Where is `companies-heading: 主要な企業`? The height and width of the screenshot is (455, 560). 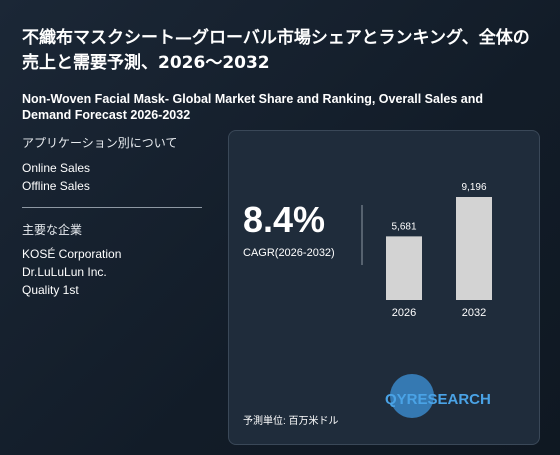 companies-heading: 主要な企業 is located at coordinates (52, 230).